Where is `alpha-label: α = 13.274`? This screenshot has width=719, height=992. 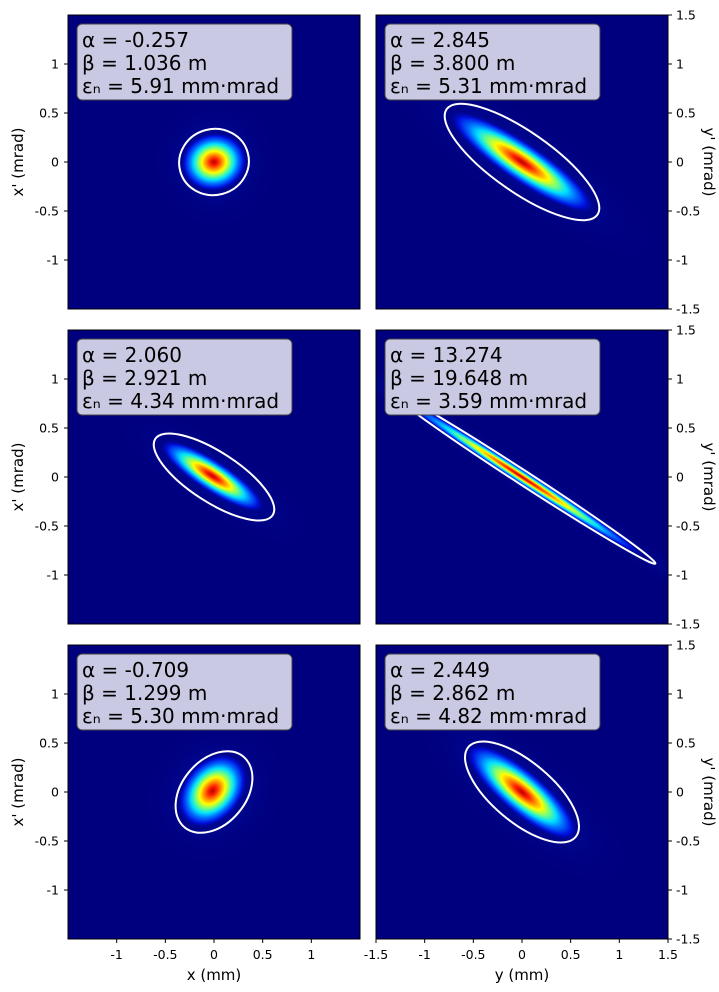 alpha-label: α = 13.274 is located at coordinates (446, 355).